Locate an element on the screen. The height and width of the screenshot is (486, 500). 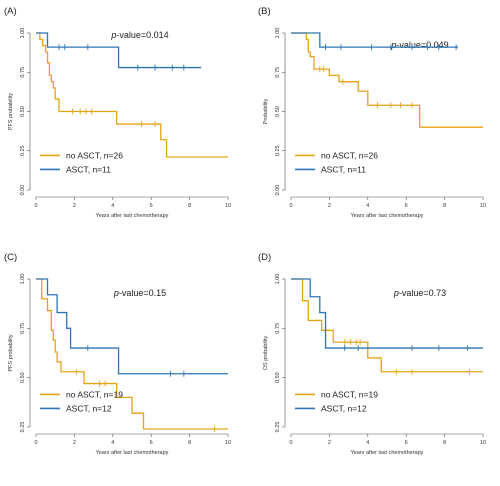
p-value-label: p-value=0.73 is located at coordinates (419, 293).